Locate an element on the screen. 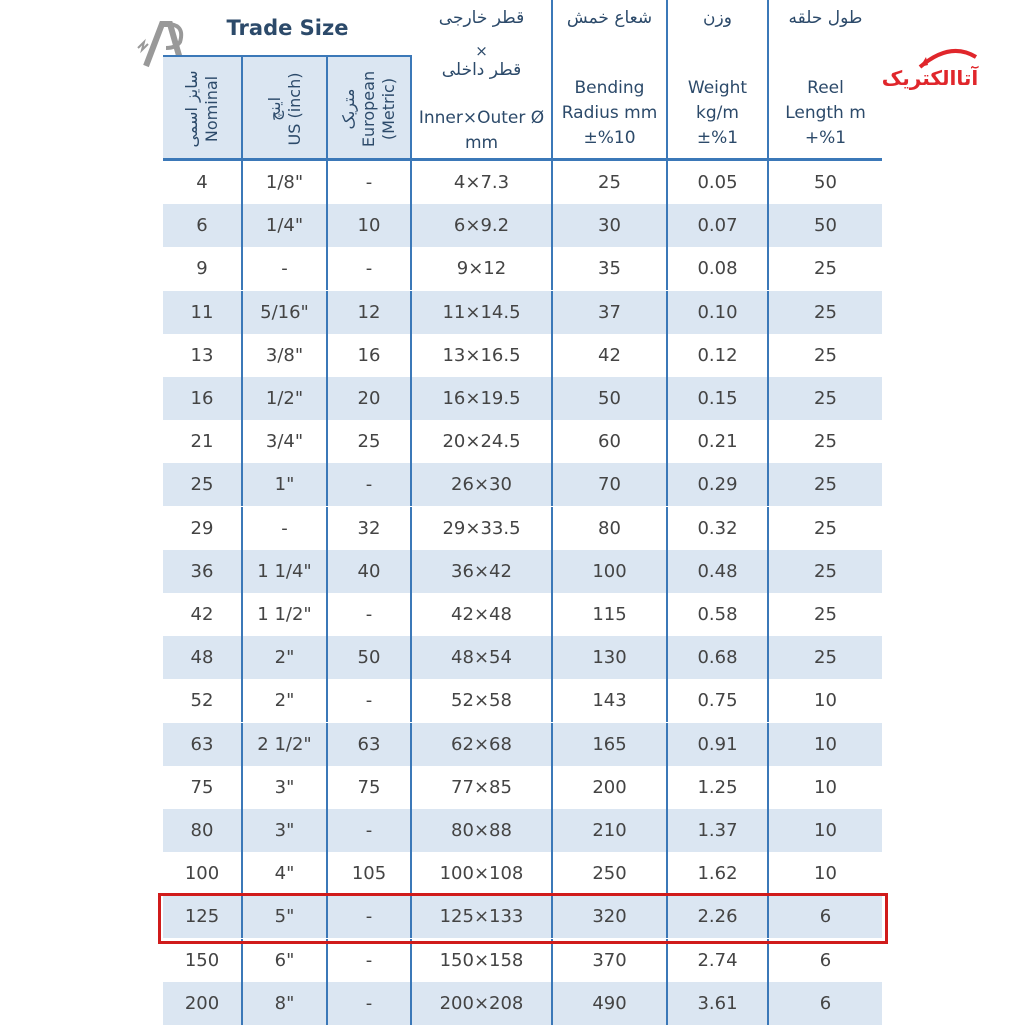 The height and width of the screenshot is (1025, 1024). cell-nominal: 4 is located at coordinates (203, 182).